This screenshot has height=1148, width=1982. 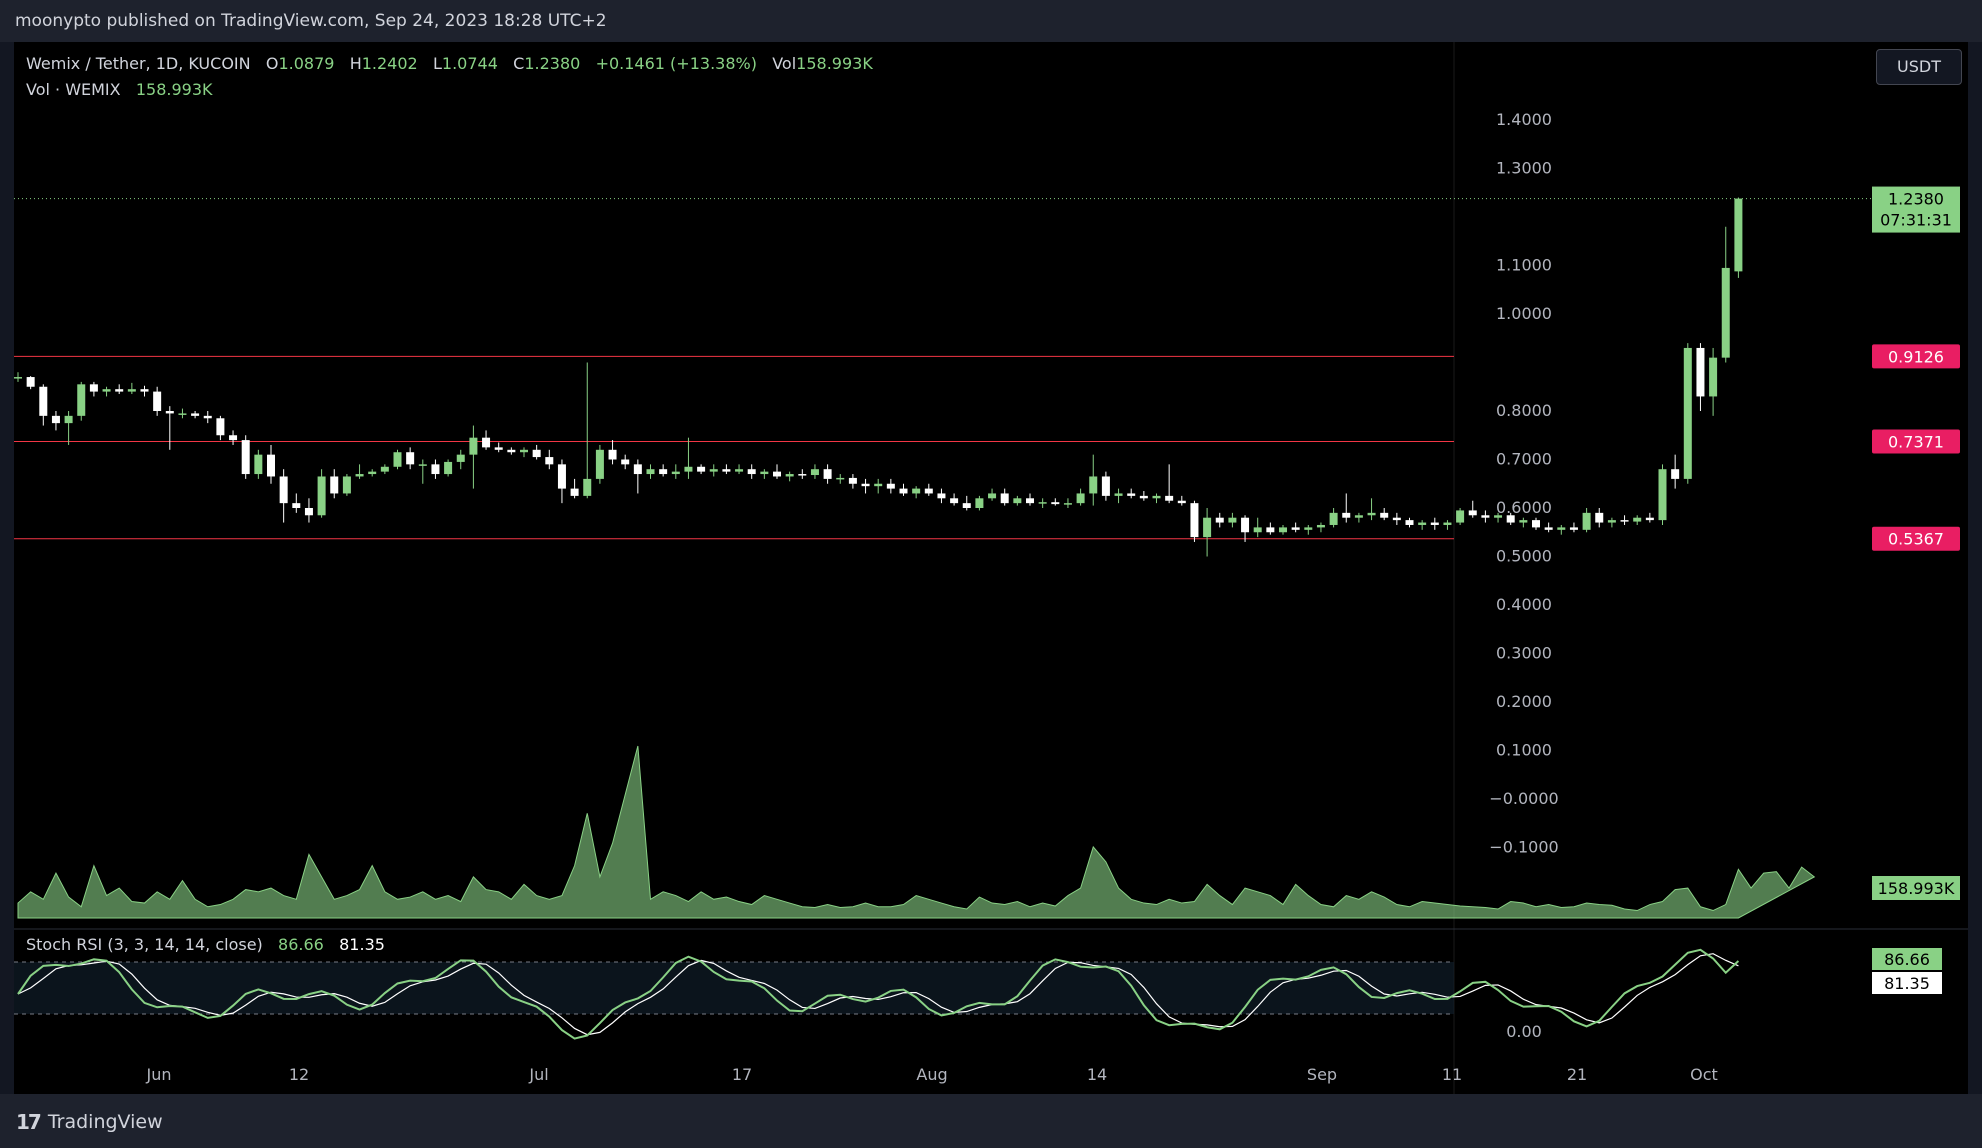 I want to click on time-tick-label: 14, so click(x=1097, y=1074).